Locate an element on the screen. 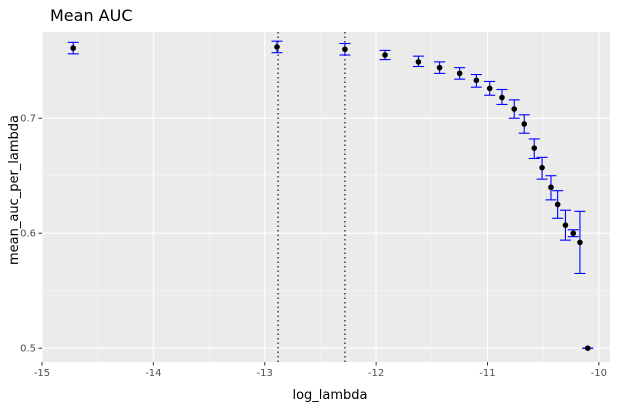 The height and width of the screenshot is (410, 618). y-tick-label: 0.7 is located at coordinates (28, 119).